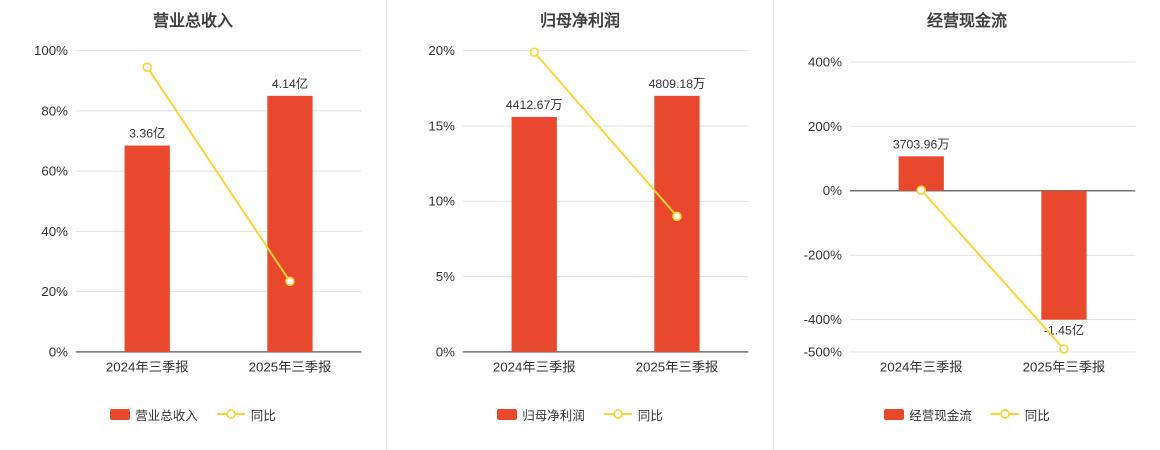  Describe the element at coordinates (147, 133) in the screenshot. I see `bar-value-label: 3.36亿` at that location.